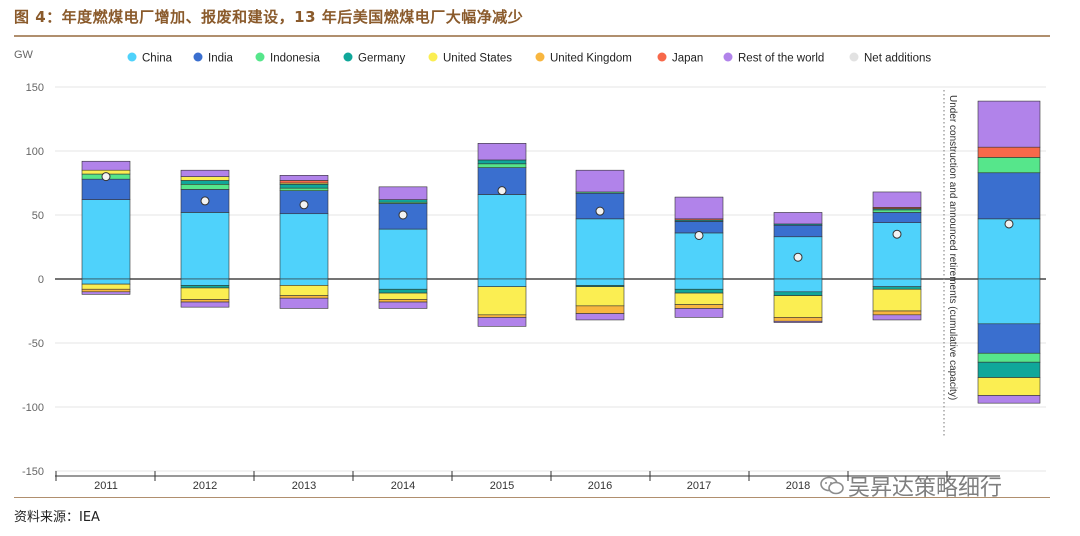  What do you see at coordinates (925, 488) in the screenshot?
I see `watermark-text: 吴昇达策略细行` at bounding box center [925, 488].